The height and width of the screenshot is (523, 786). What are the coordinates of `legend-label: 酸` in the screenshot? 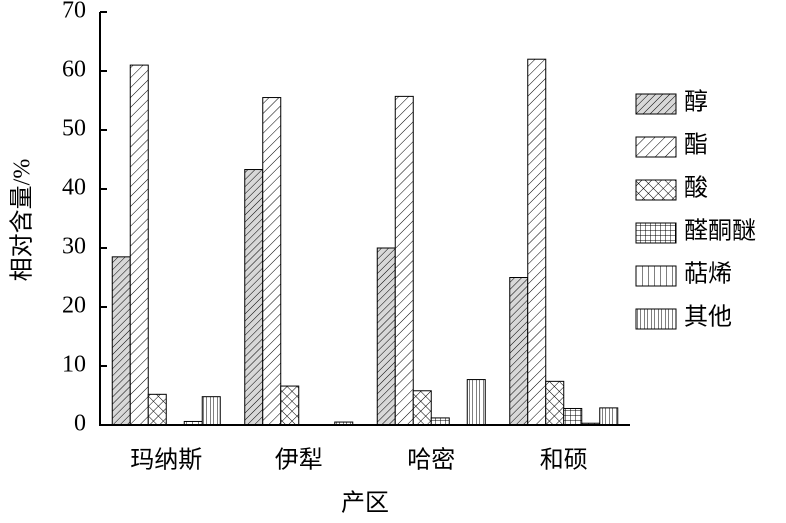 It's located at (696, 188).